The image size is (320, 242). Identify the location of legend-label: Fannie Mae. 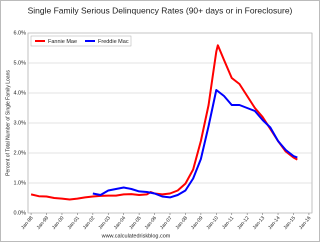
(62, 42).